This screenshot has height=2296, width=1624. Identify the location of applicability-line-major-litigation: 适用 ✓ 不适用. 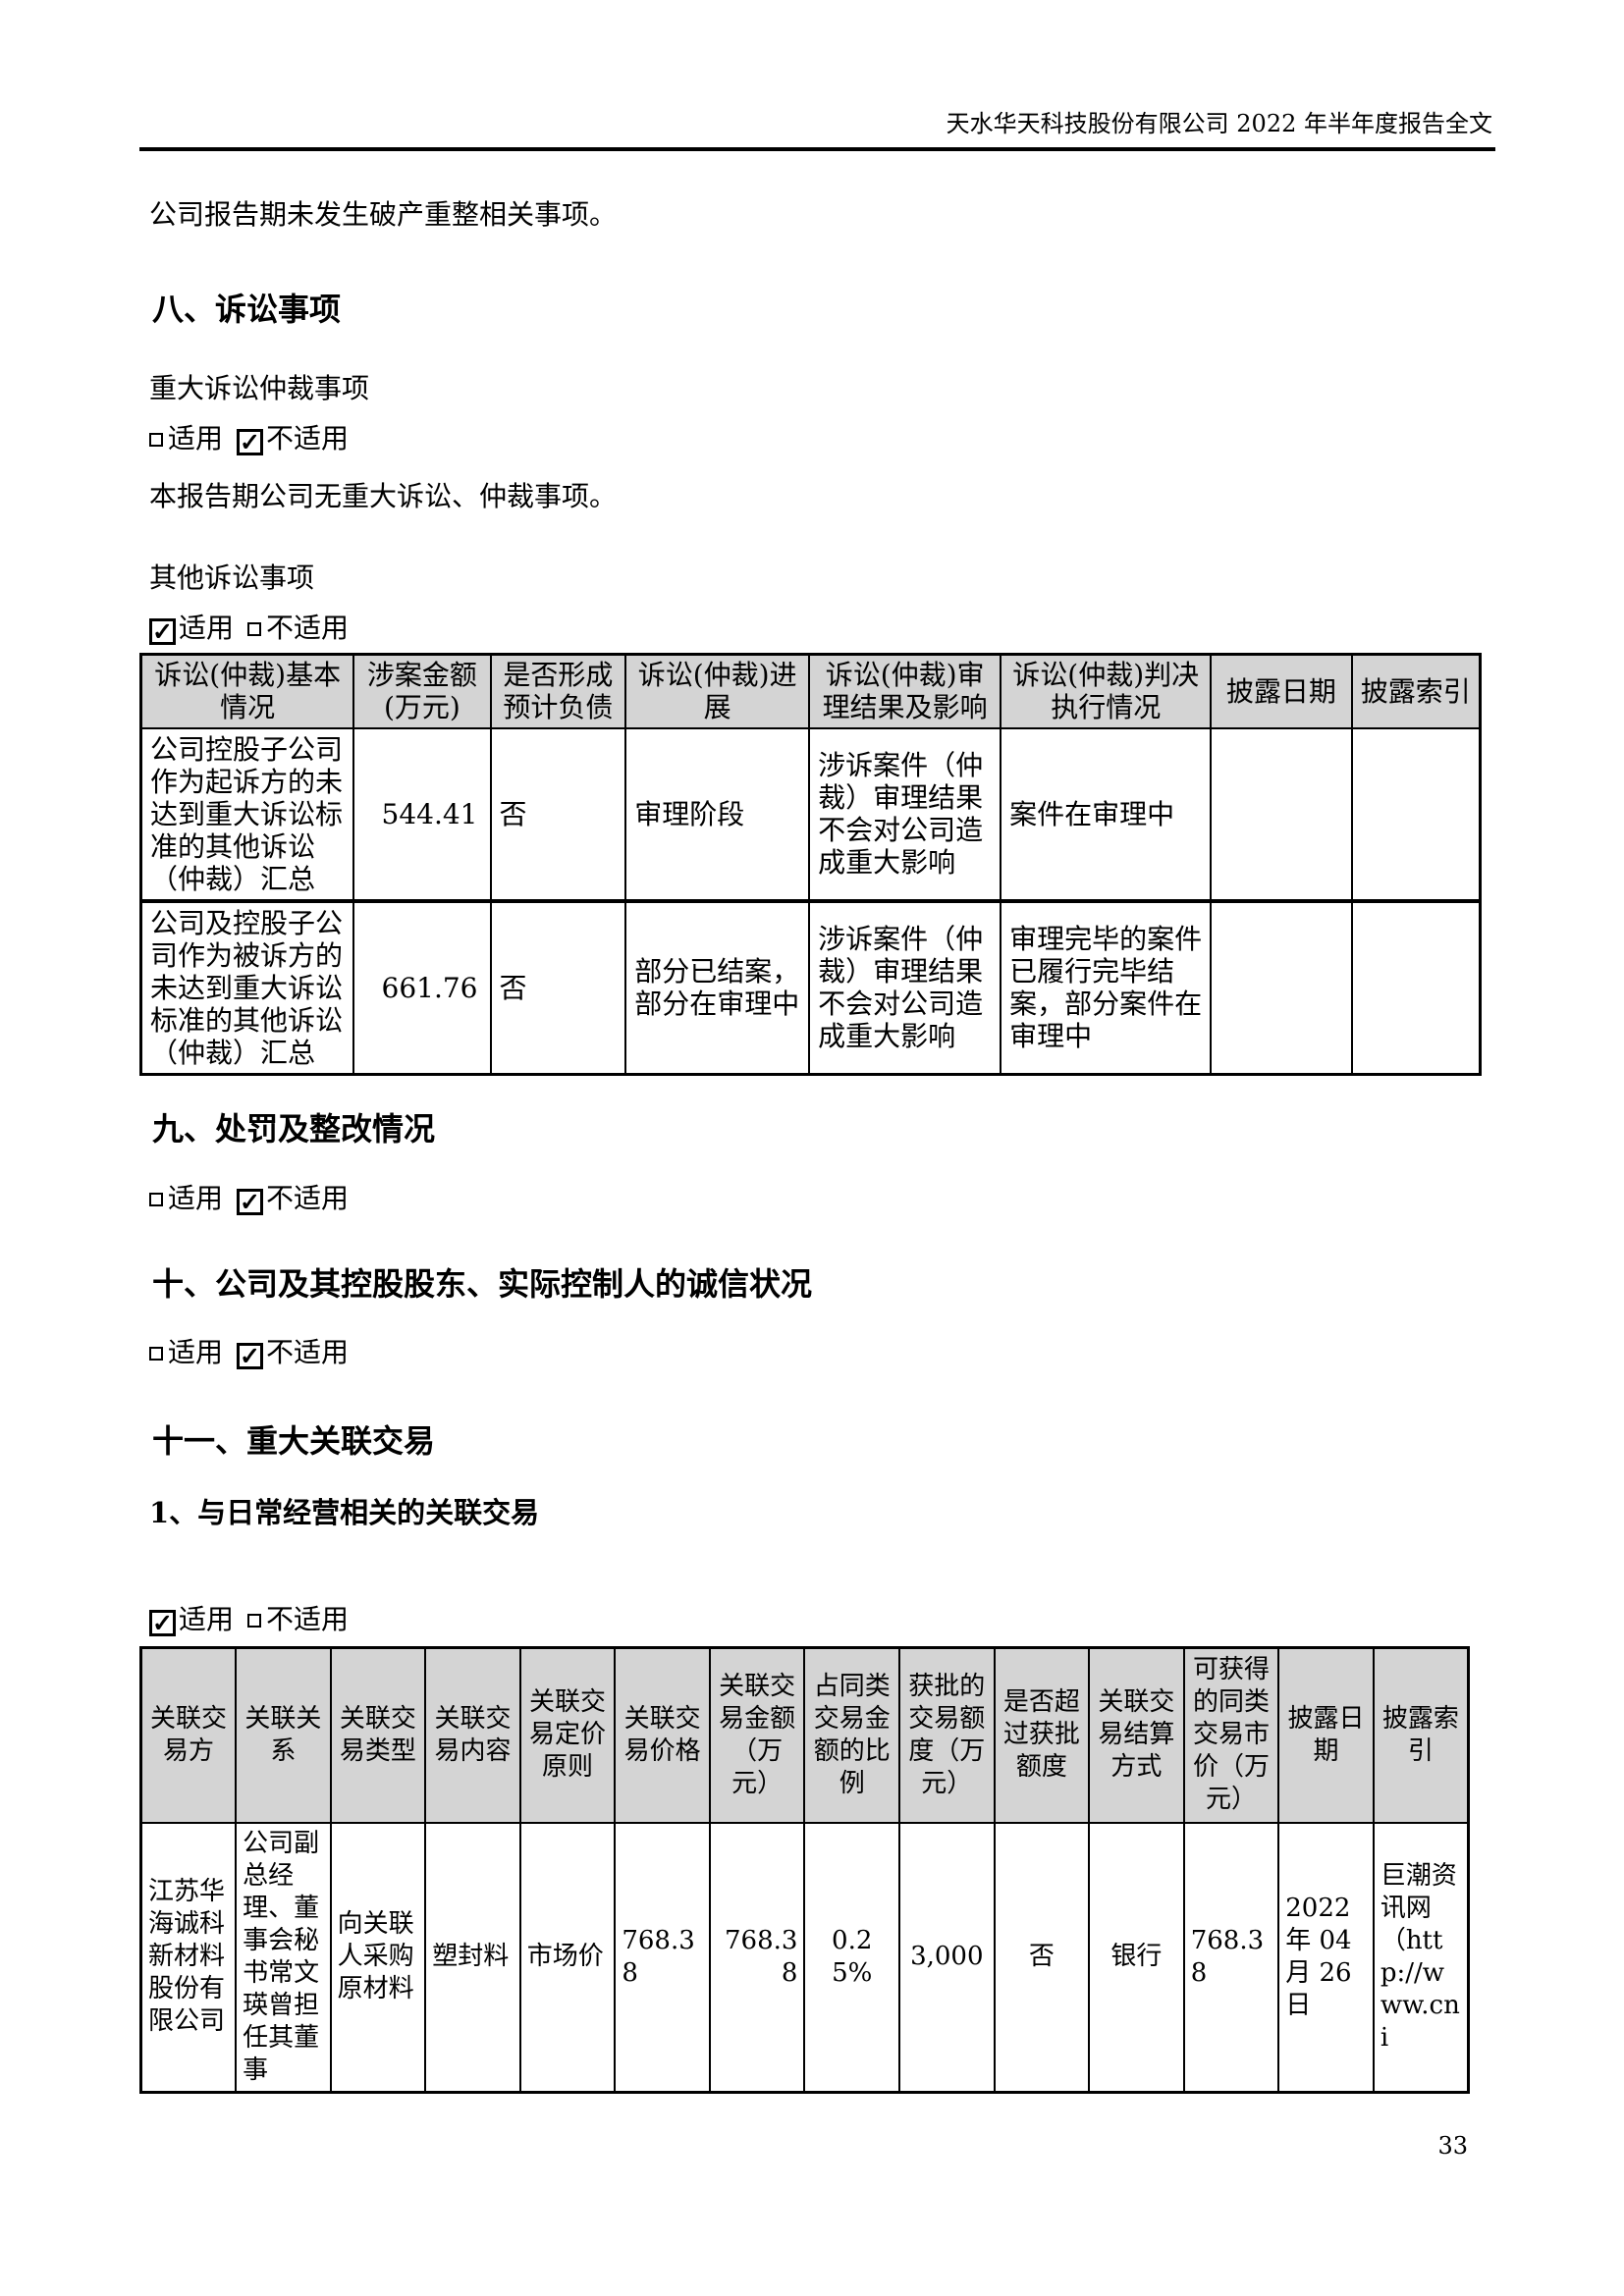
(249, 439).